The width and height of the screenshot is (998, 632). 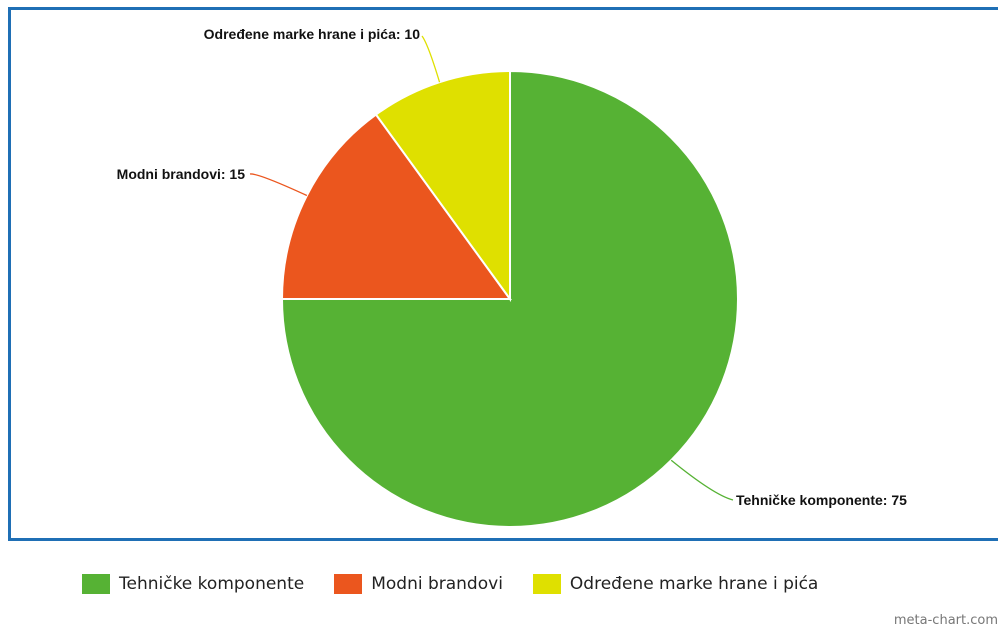 What do you see at coordinates (96, 584) in the screenshot?
I see `legend-swatch-tehnicke` at bounding box center [96, 584].